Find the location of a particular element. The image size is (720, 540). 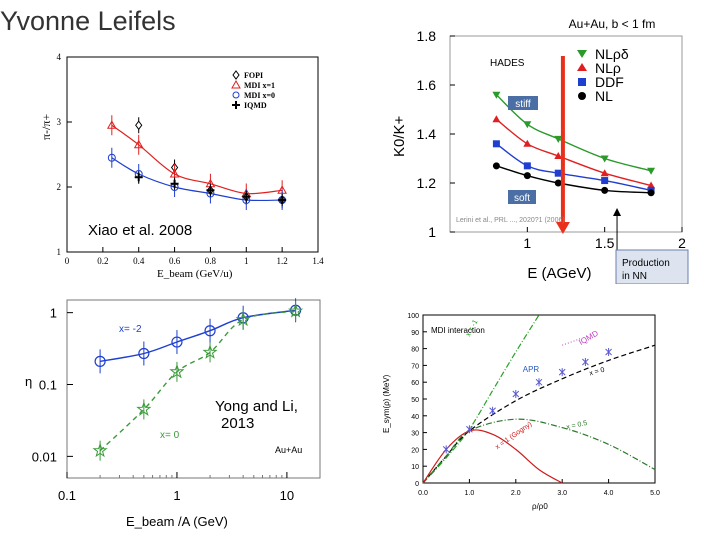

legend-marker-iqmd is located at coordinates (236, 105).